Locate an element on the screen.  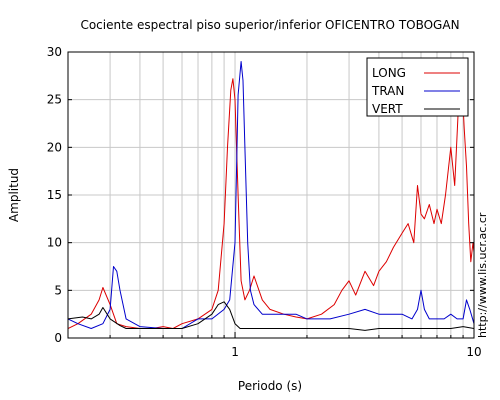
y-tick-label: 30 is located at coordinates (54, 52).